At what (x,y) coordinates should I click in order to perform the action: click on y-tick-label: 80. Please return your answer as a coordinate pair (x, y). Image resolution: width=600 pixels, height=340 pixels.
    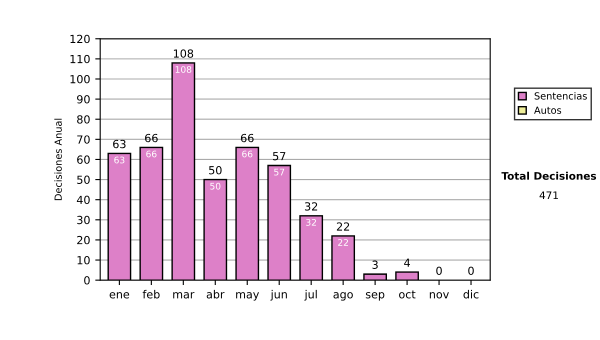
    Looking at the image, I should click on (83, 119).